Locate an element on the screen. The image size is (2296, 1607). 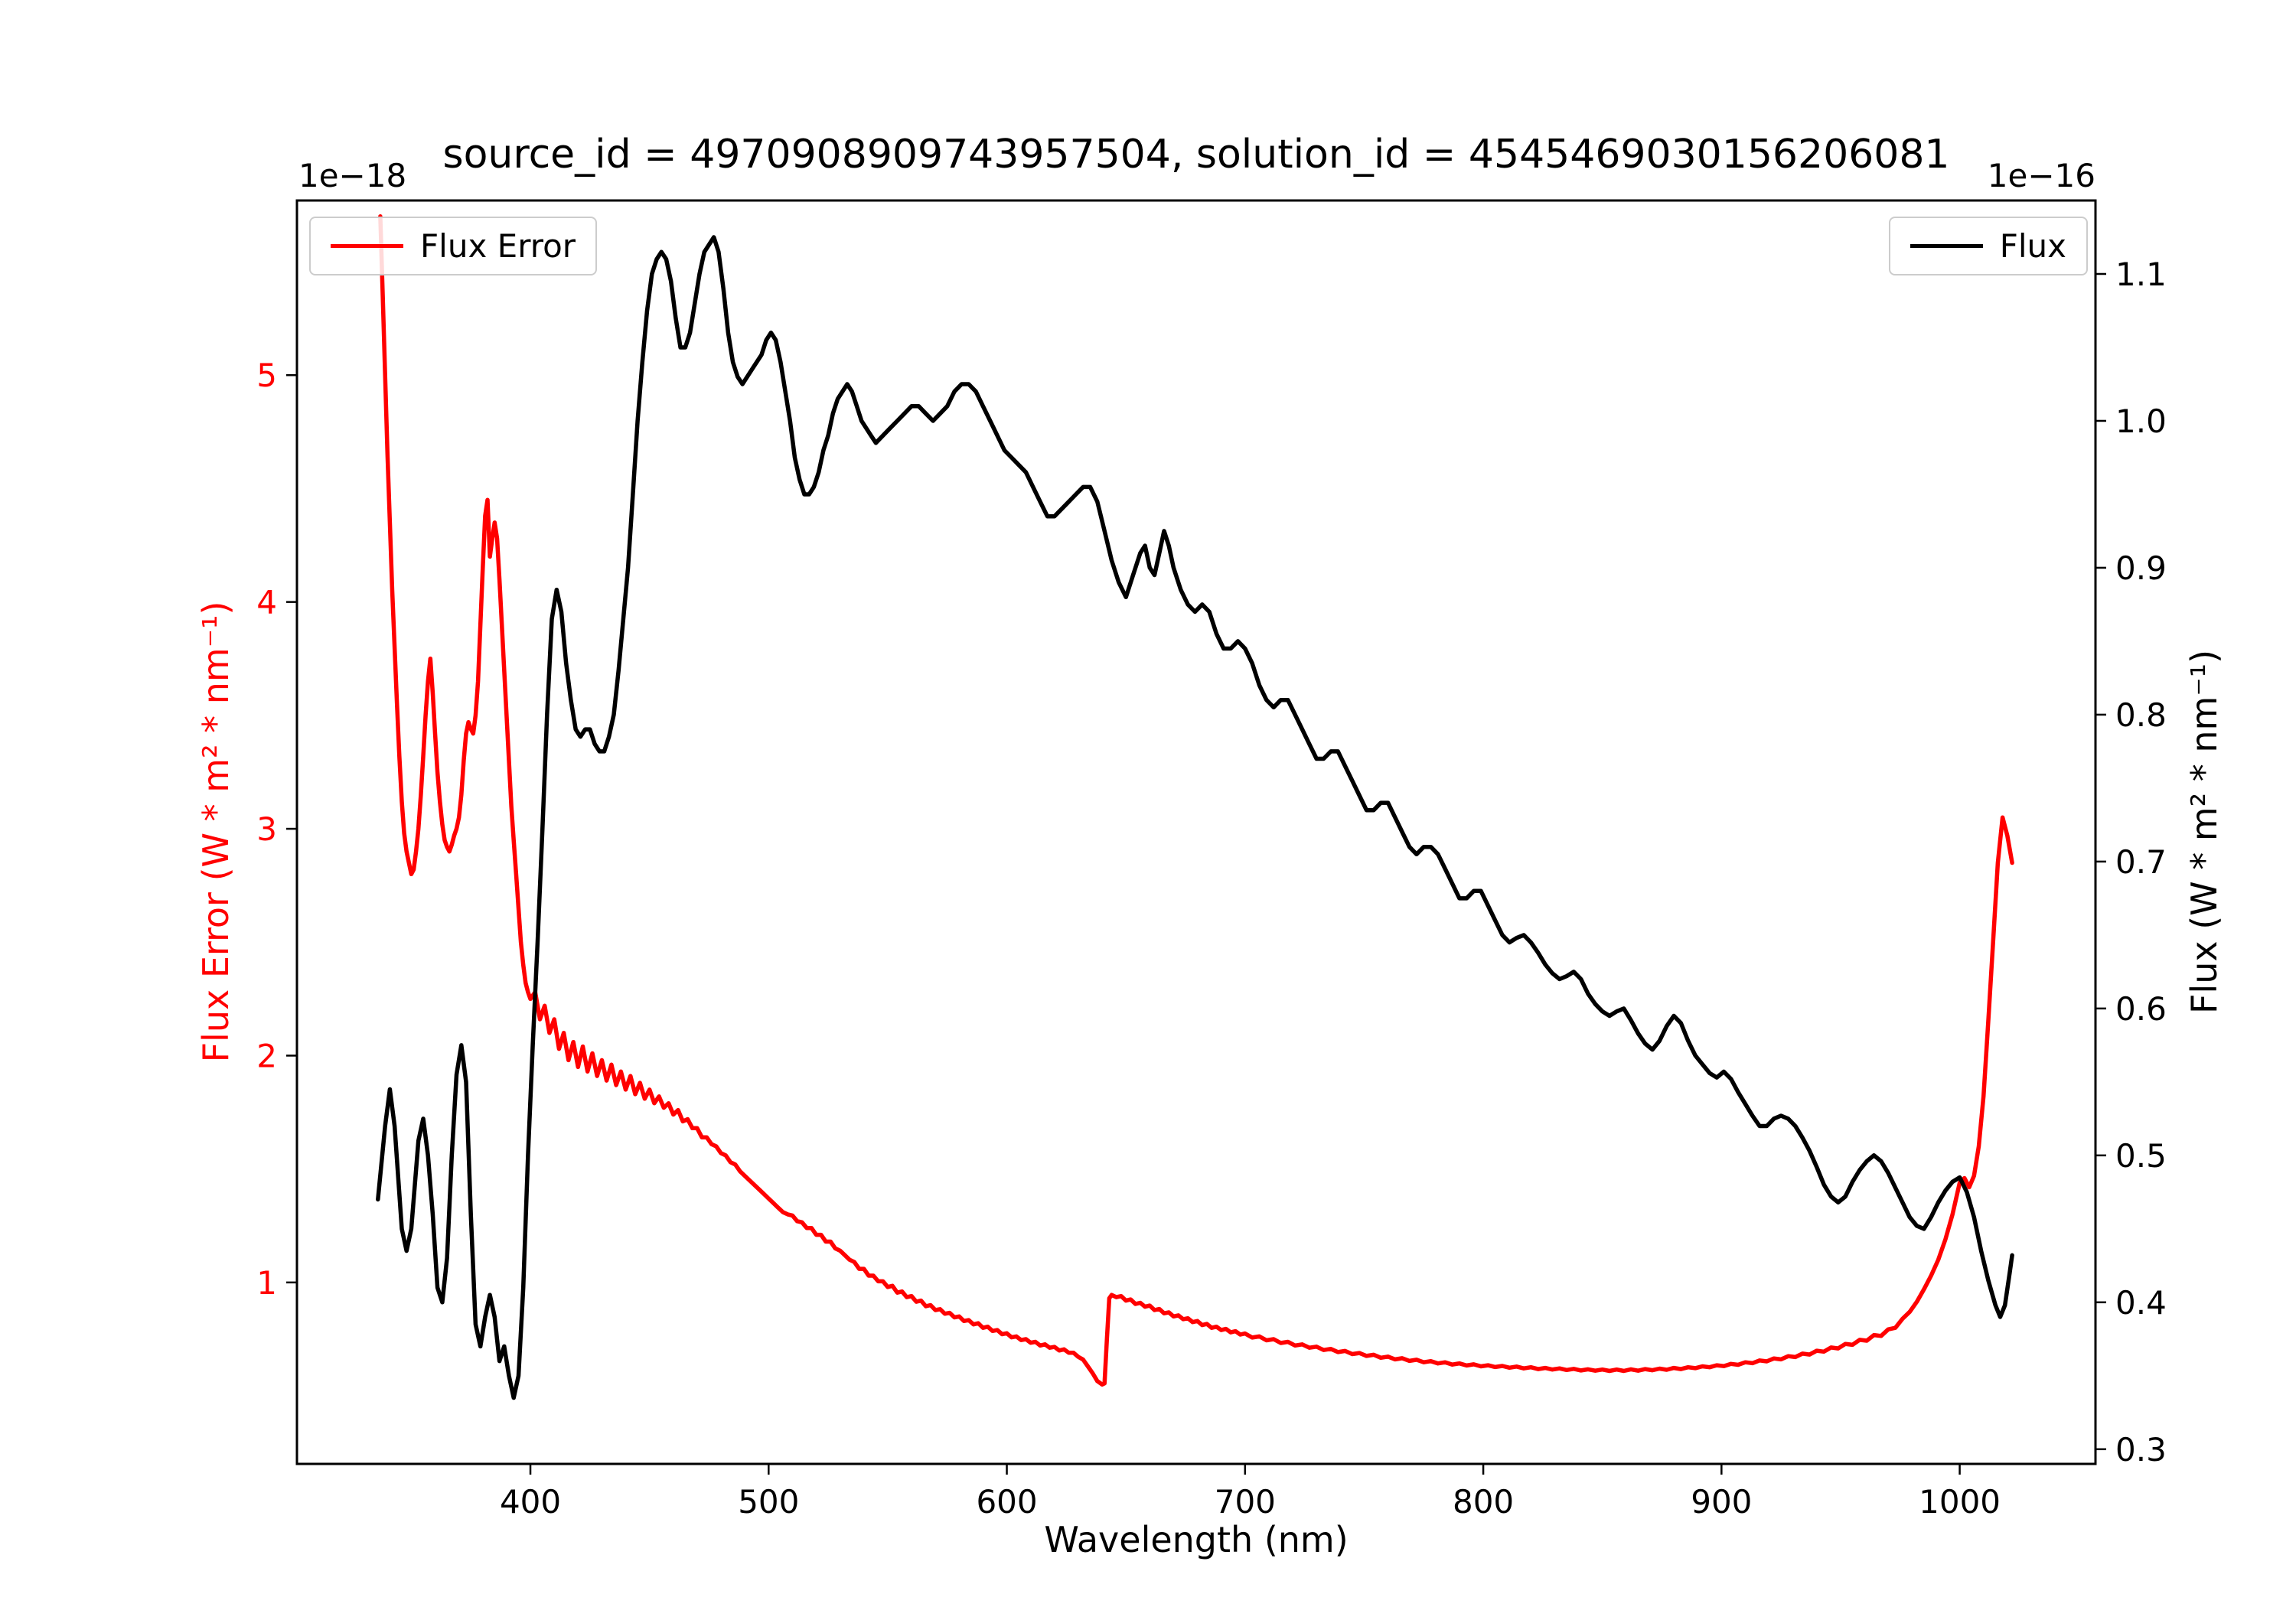
legend-flux-label: Flux is located at coordinates (2032, 246).